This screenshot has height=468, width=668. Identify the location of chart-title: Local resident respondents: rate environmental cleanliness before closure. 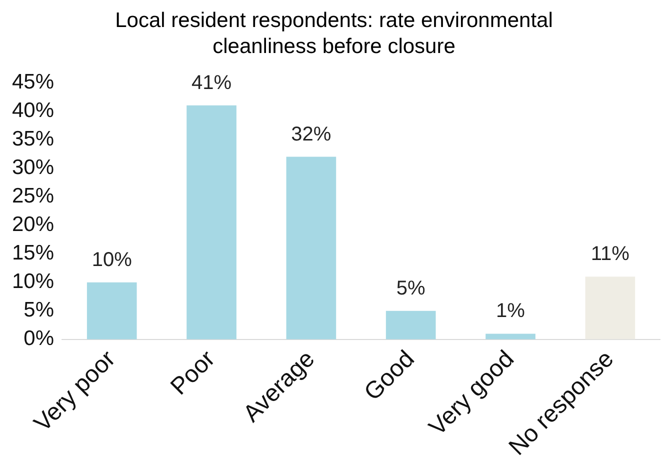
(334, 34).